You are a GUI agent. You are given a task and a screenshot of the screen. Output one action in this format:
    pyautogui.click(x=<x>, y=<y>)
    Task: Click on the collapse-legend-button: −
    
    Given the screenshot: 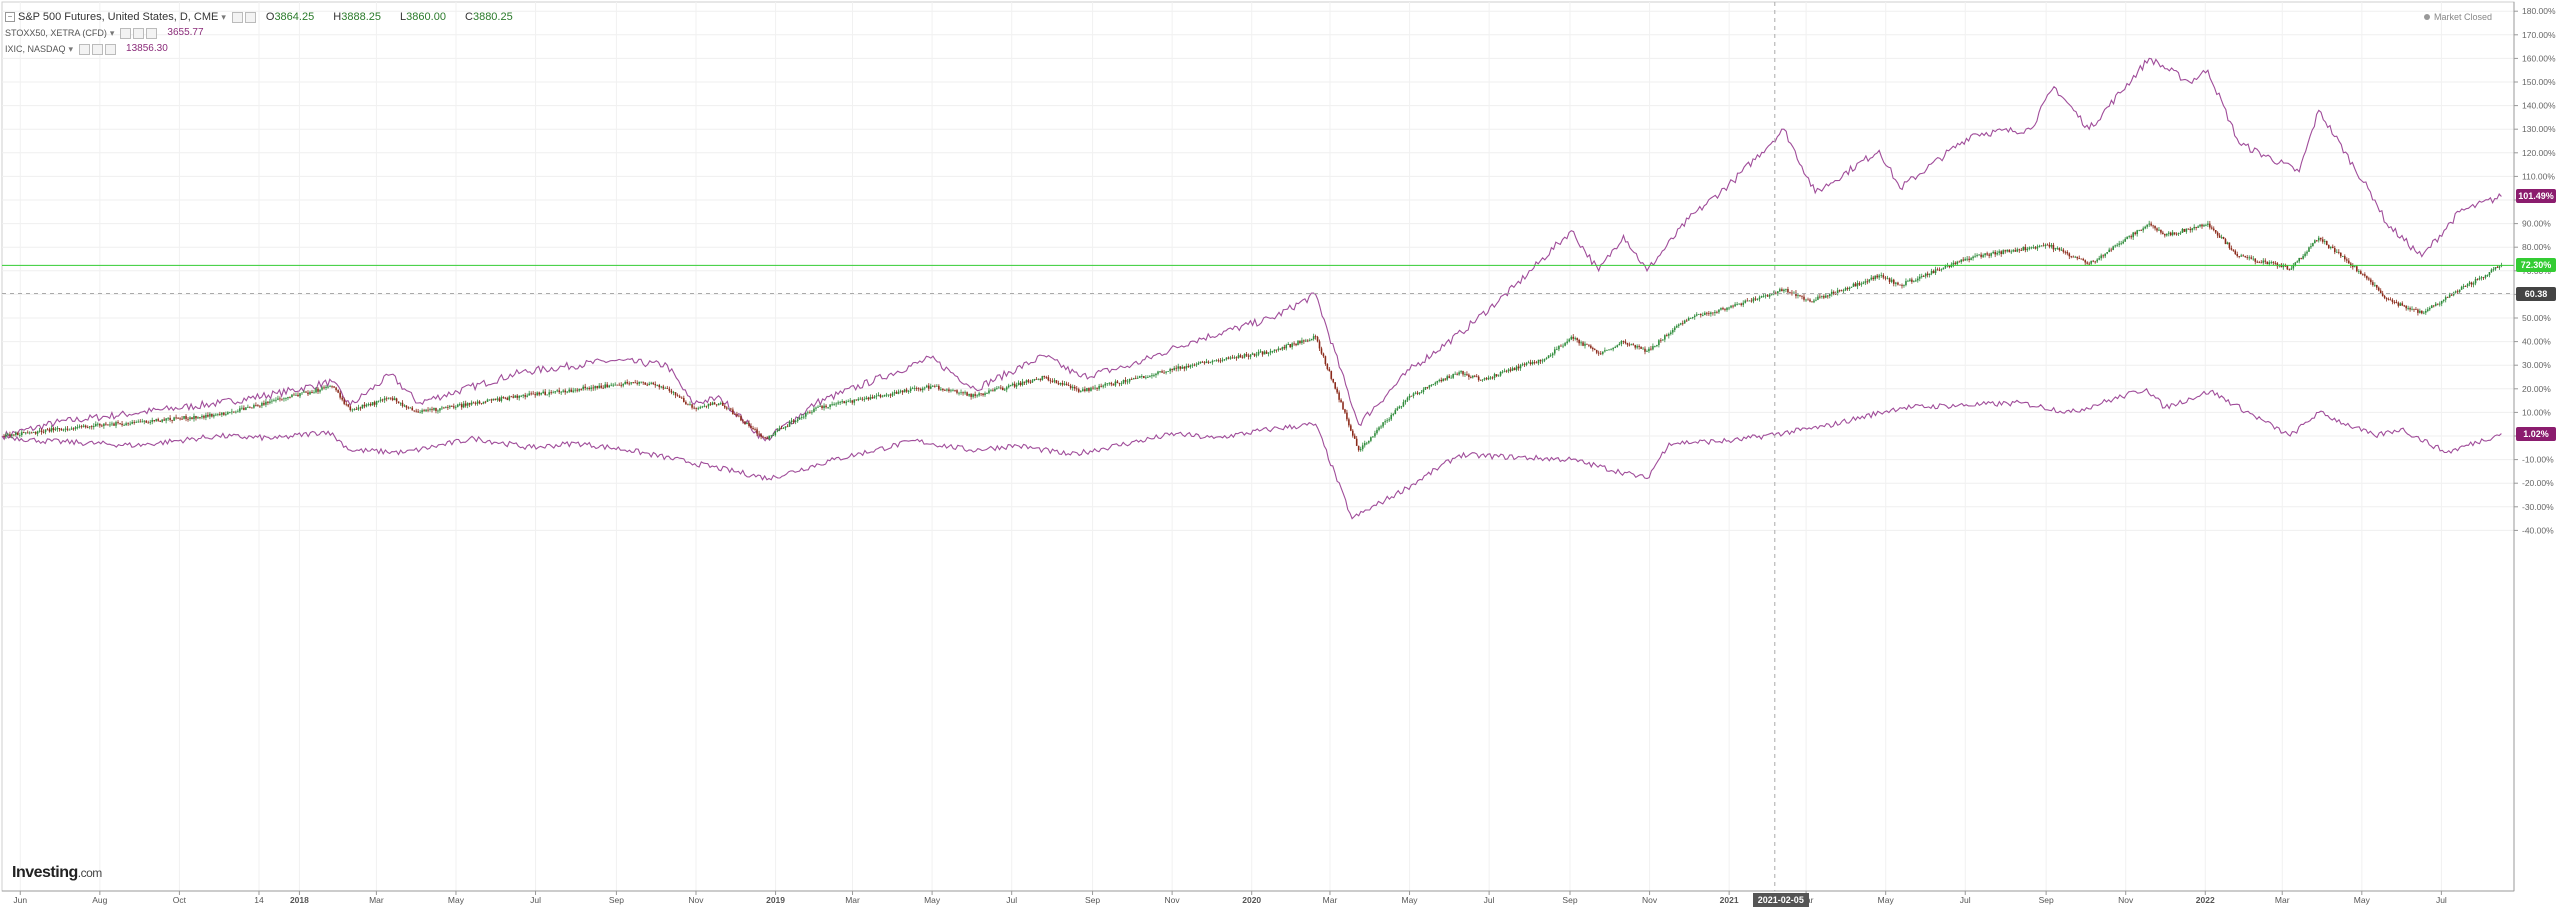 What is the action you would take?
    pyautogui.click(x=10, y=17)
    